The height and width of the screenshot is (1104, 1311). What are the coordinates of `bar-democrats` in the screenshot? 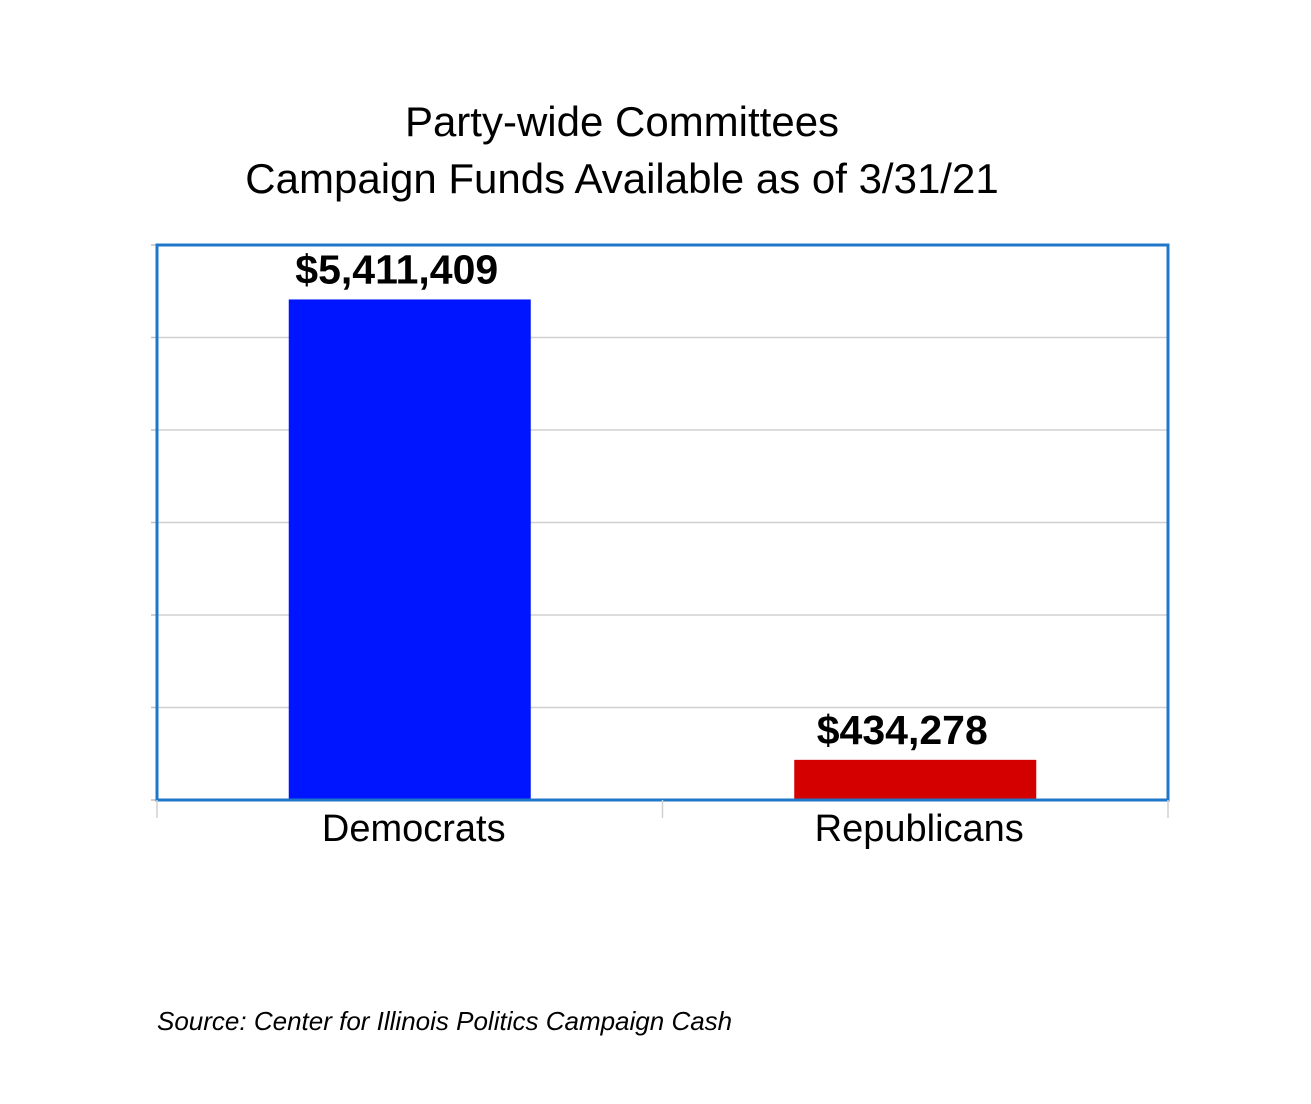 It's located at (409, 549).